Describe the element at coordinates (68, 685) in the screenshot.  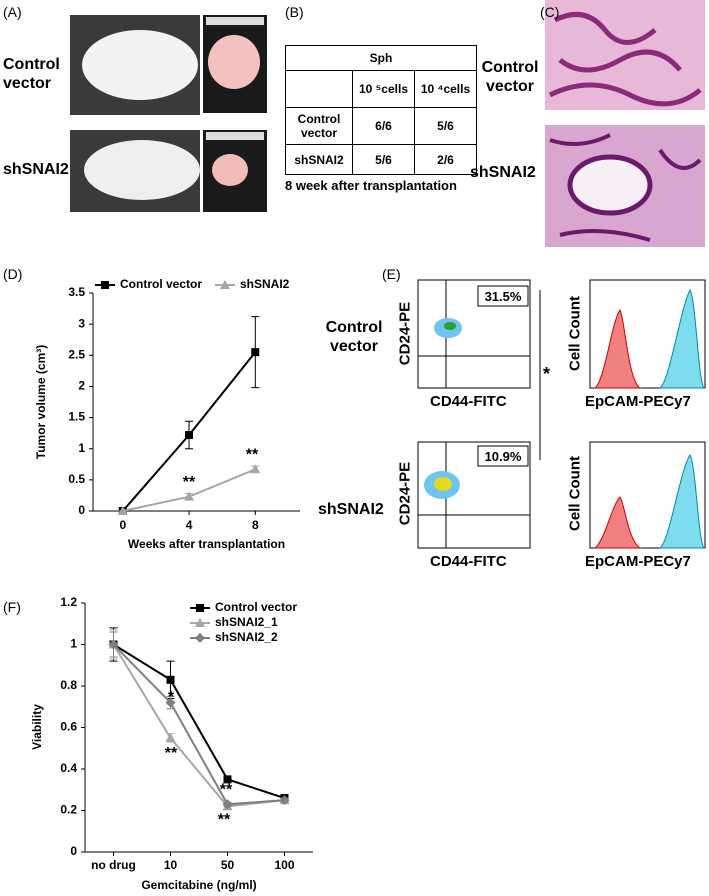
I see `y-tick-label: 0.8` at that location.